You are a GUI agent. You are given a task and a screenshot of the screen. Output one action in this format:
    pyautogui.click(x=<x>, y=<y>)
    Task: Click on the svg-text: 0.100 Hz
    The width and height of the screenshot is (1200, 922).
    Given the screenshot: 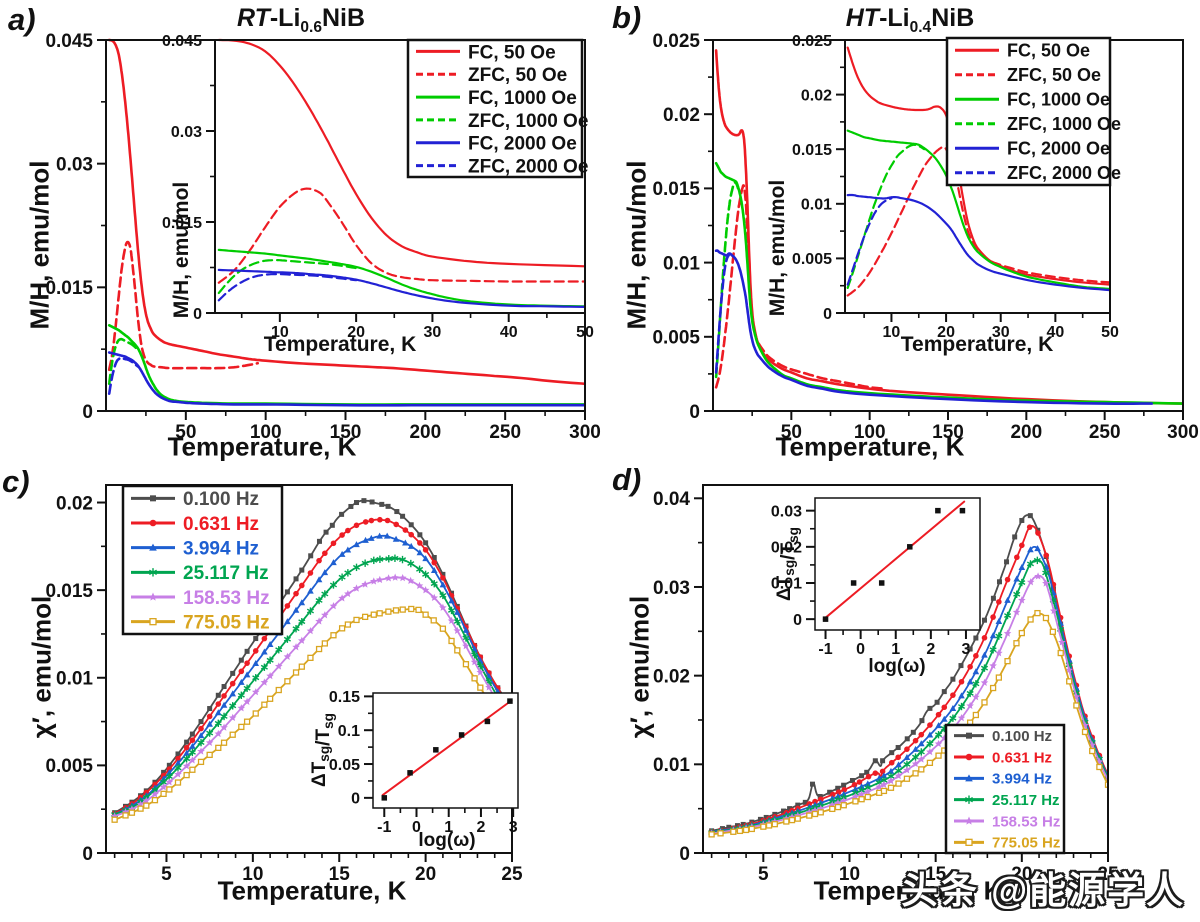 What is the action you would take?
    pyautogui.click(x=1022, y=736)
    